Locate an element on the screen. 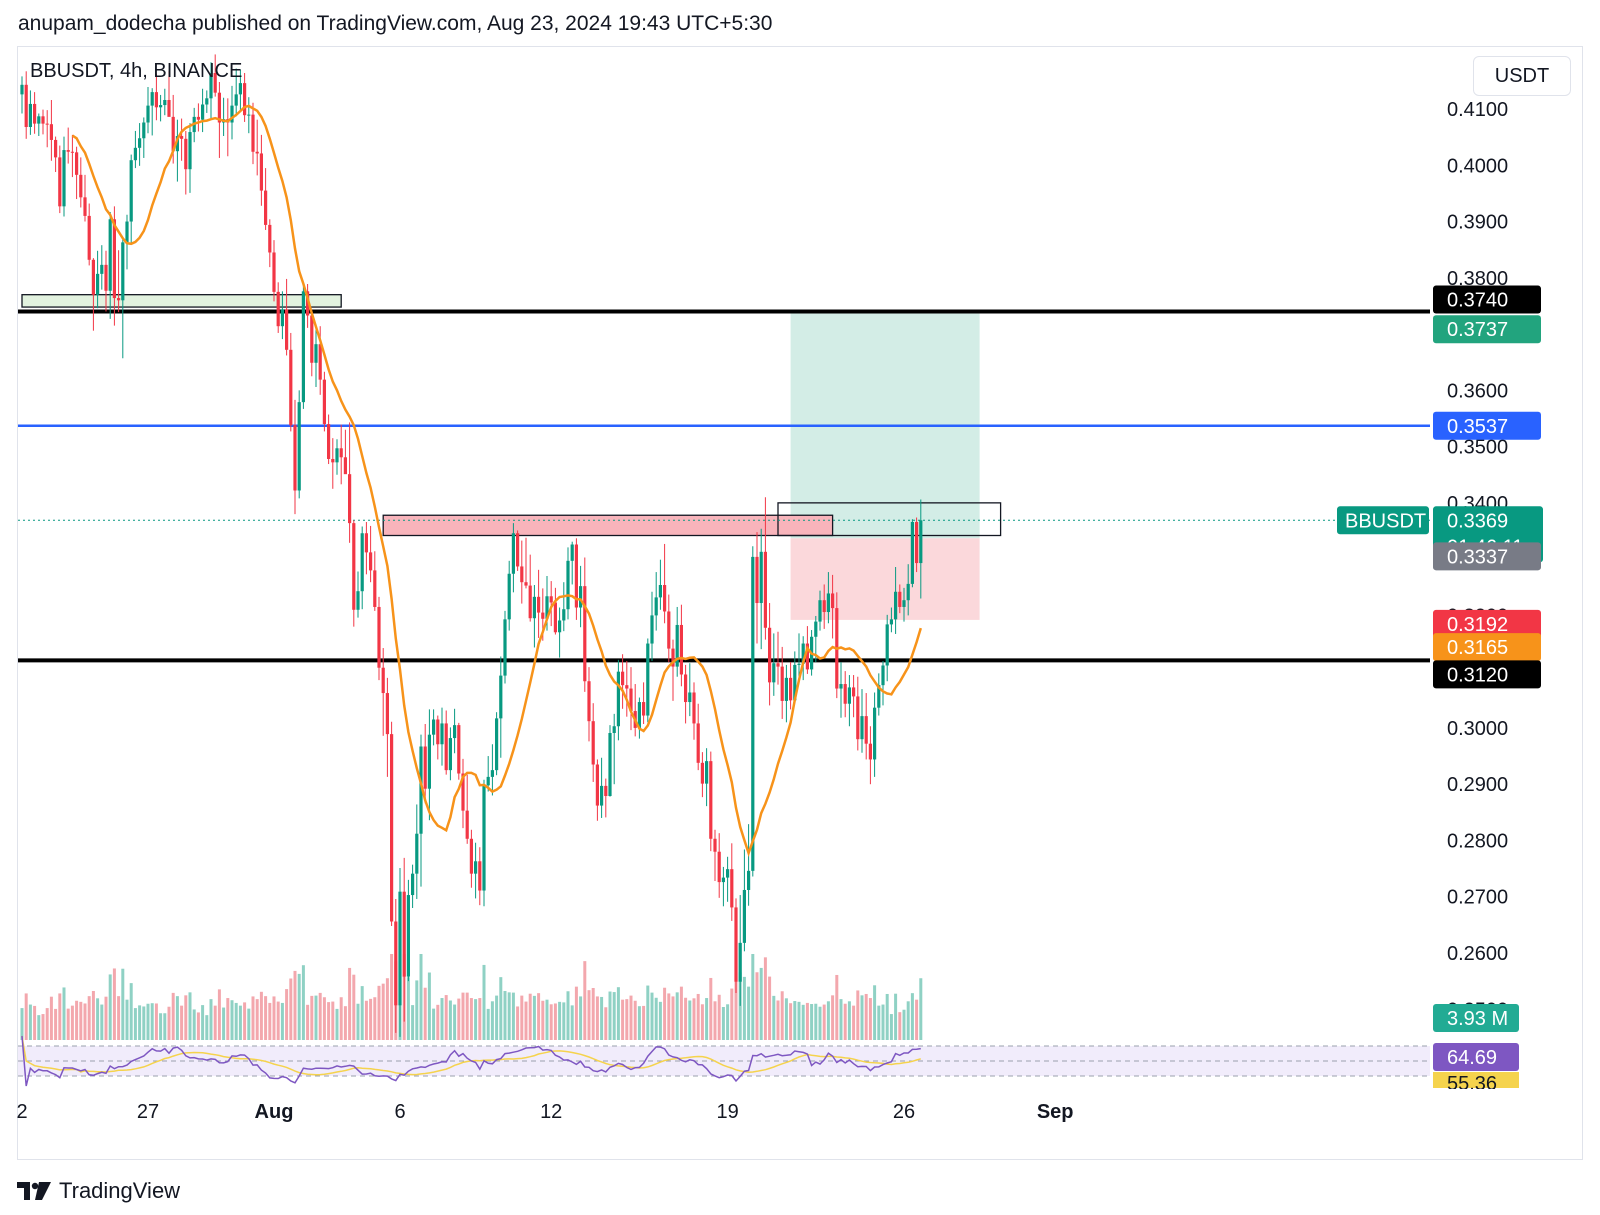 The width and height of the screenshot is (1600, 1215). price-tick-label: 0.3000 is located at coordinates (1477, 729).